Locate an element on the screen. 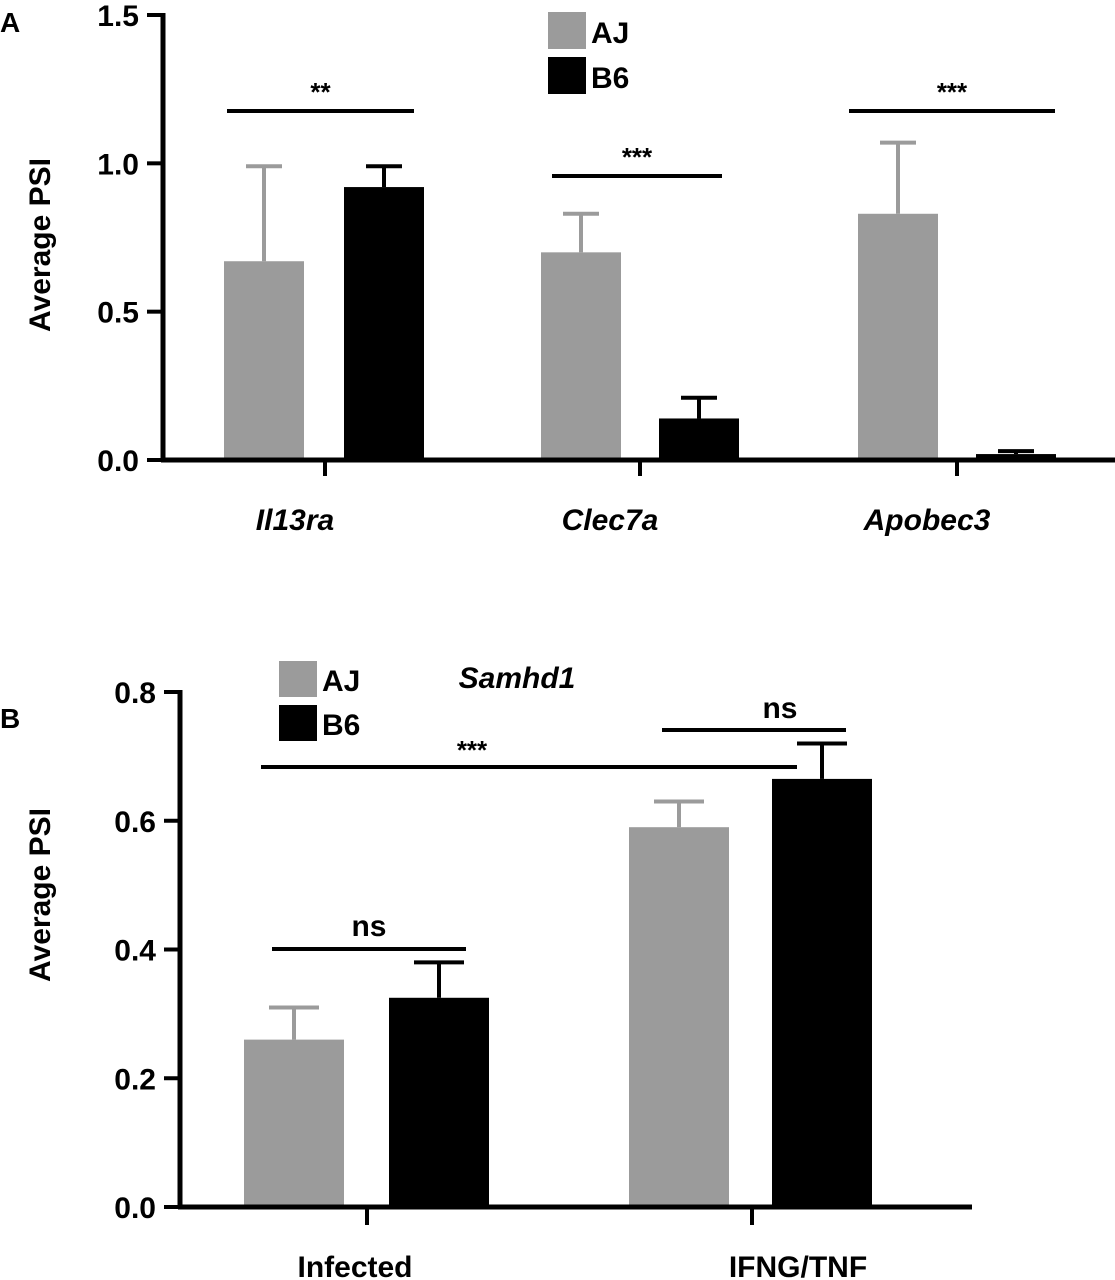 The height and width of the screenshot is (1280, 1115). legend-swatch-a-b6 is located at coordinates (567, 75).